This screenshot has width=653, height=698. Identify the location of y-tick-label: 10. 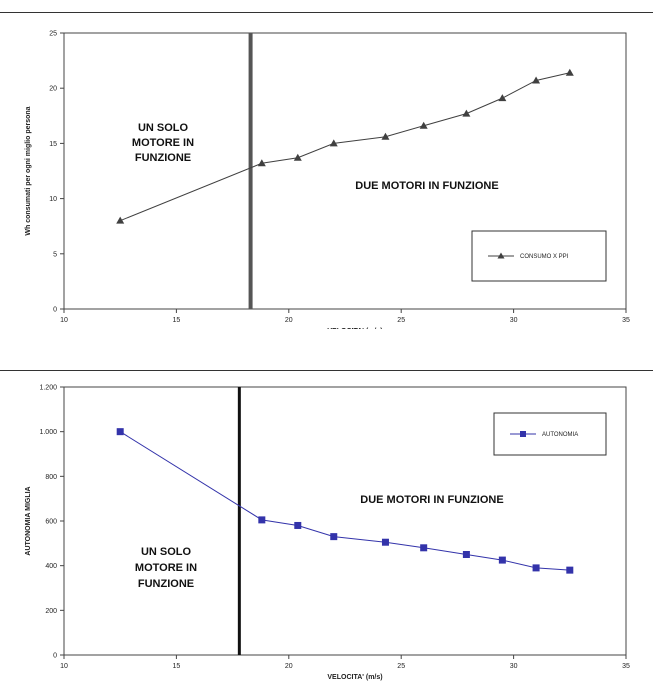
(53, 199).